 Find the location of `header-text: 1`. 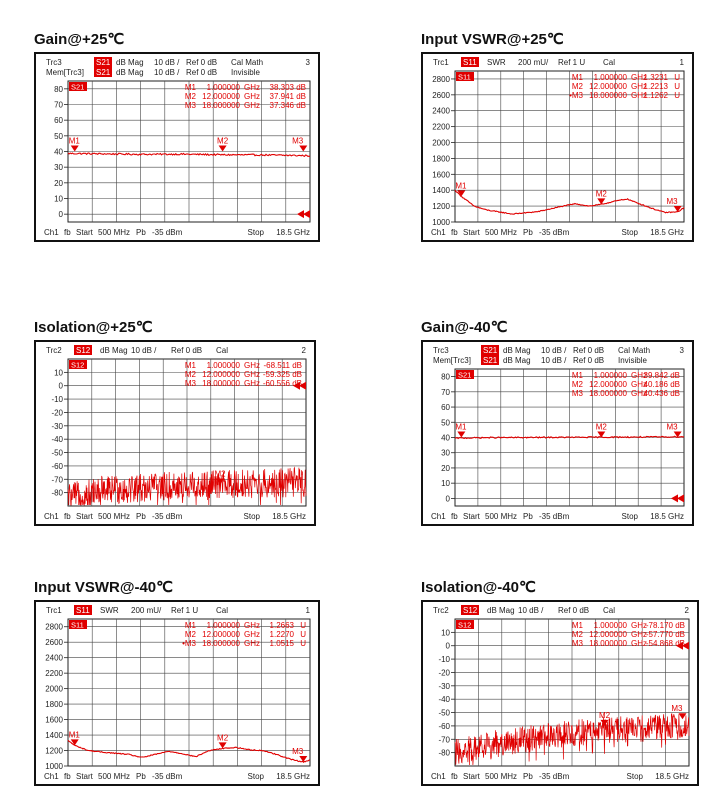

header-text: 1 is located at coordinates (308, 610).